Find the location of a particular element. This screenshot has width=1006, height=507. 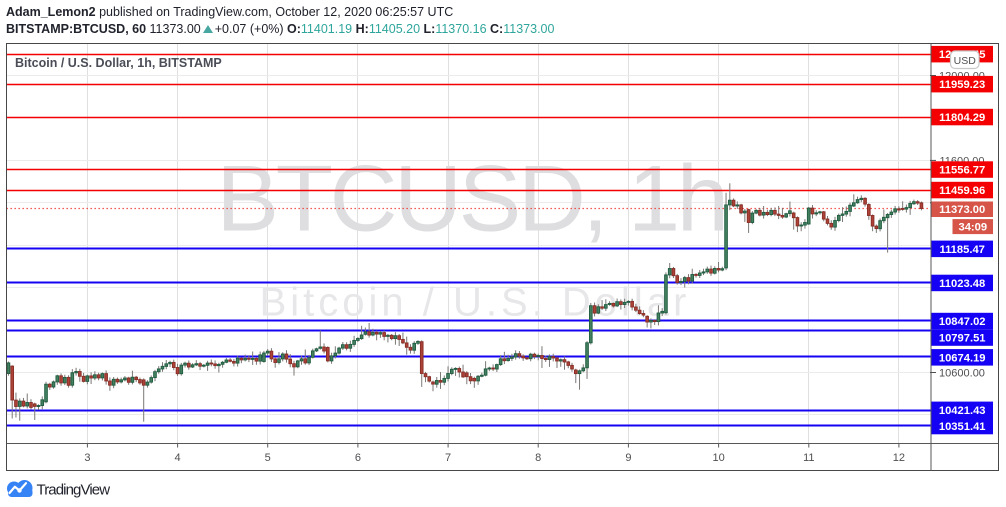

svg-text: 10 is located at coordinates (718, 458).